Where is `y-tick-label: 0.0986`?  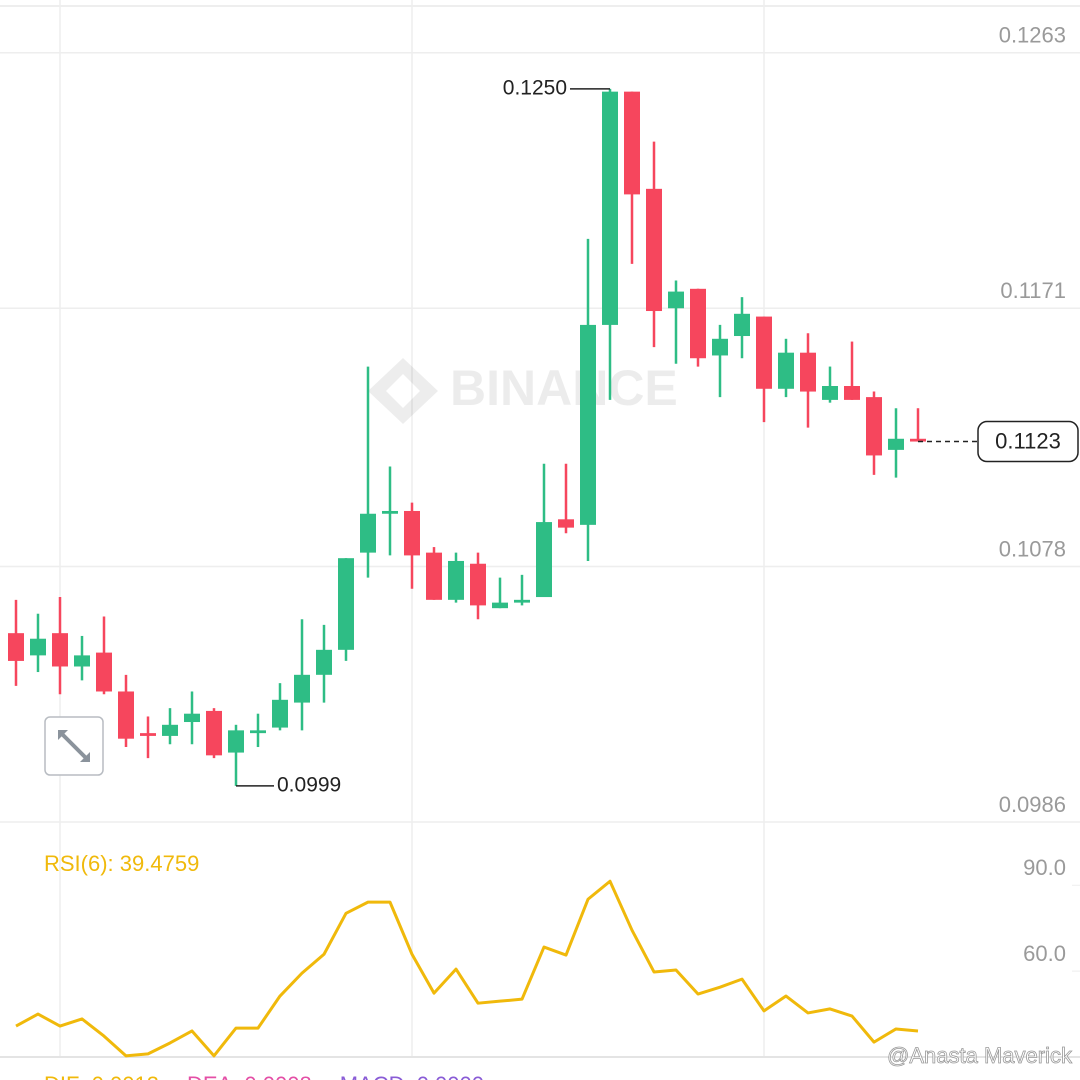 y-tick-label: 0.0986 is located at coordinates (1032, 804).